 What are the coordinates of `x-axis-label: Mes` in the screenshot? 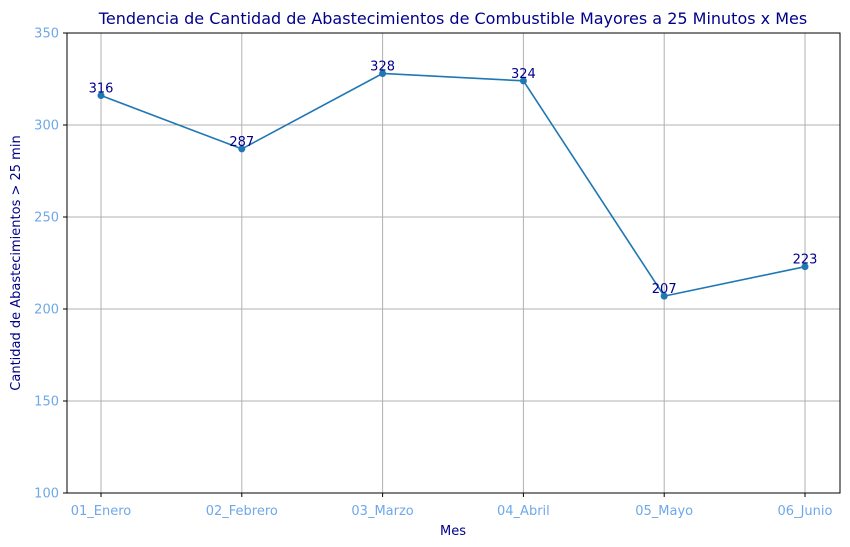 It's located at (453, 531).